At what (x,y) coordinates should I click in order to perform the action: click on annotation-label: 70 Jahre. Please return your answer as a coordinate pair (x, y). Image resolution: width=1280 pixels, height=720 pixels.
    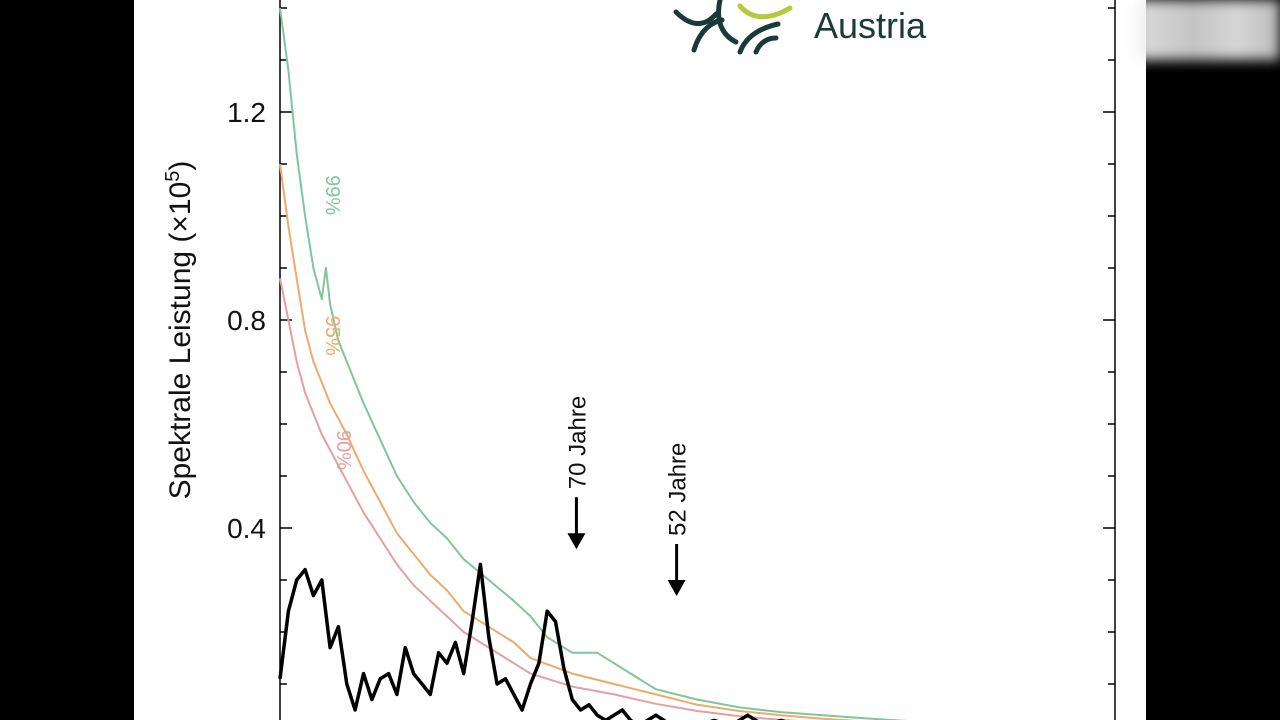
    Looking at the image, I should click on (577, 442).